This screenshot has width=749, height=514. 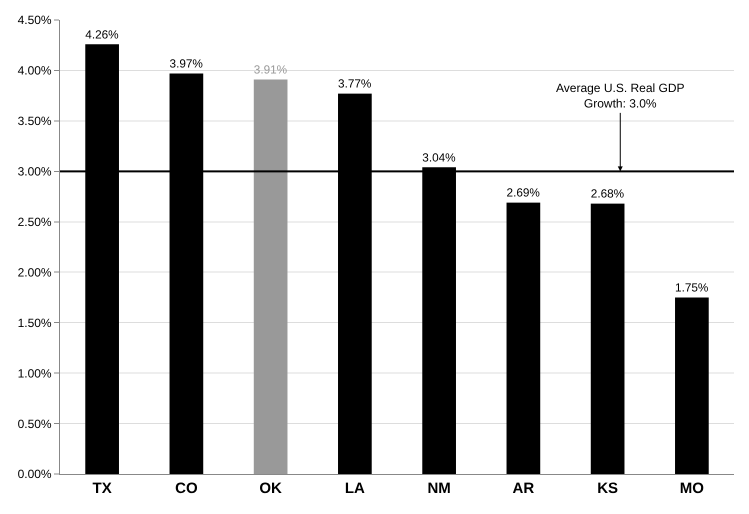 What do you see at coordinates (35, 71) in the screenshot?
I see `y-tick-label: 4.00%` at bounding box center [35, 71].